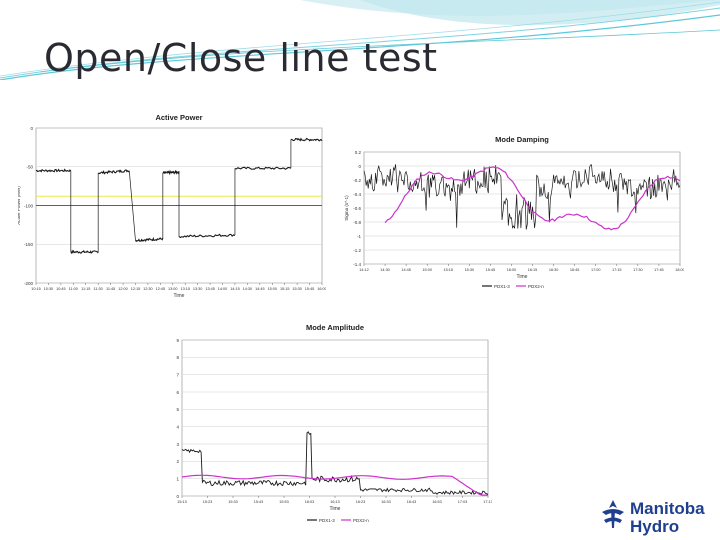  What do you see at coordinates (357, 222) in the screenshot?
I see `mode-damping-ytick-5: -0.8` at bounding box center [357, 222].